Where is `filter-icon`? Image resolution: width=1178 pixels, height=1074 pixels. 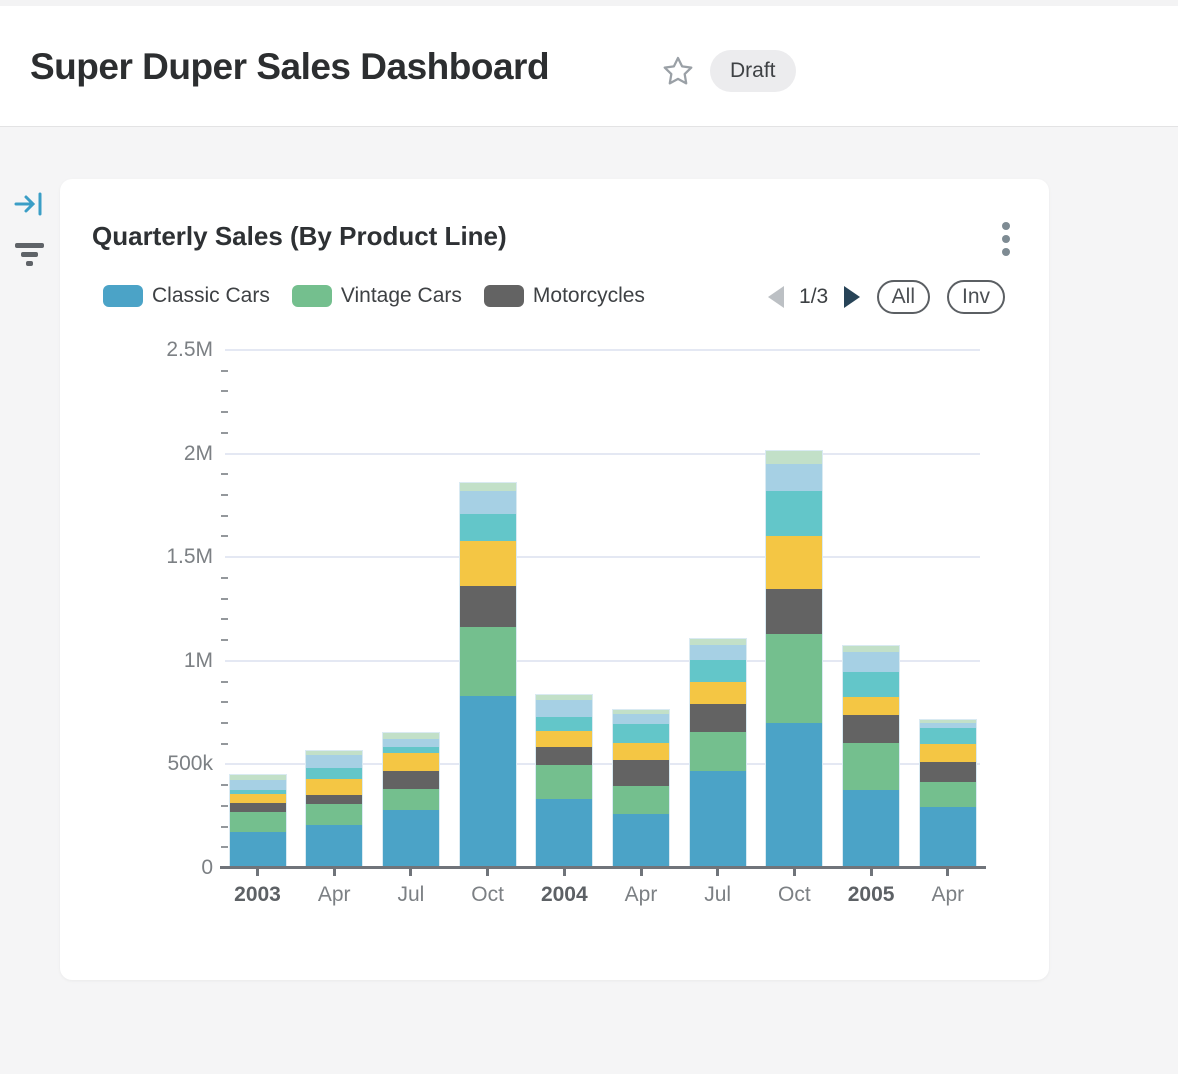
filter-icon is located at coordinates (29, 257).